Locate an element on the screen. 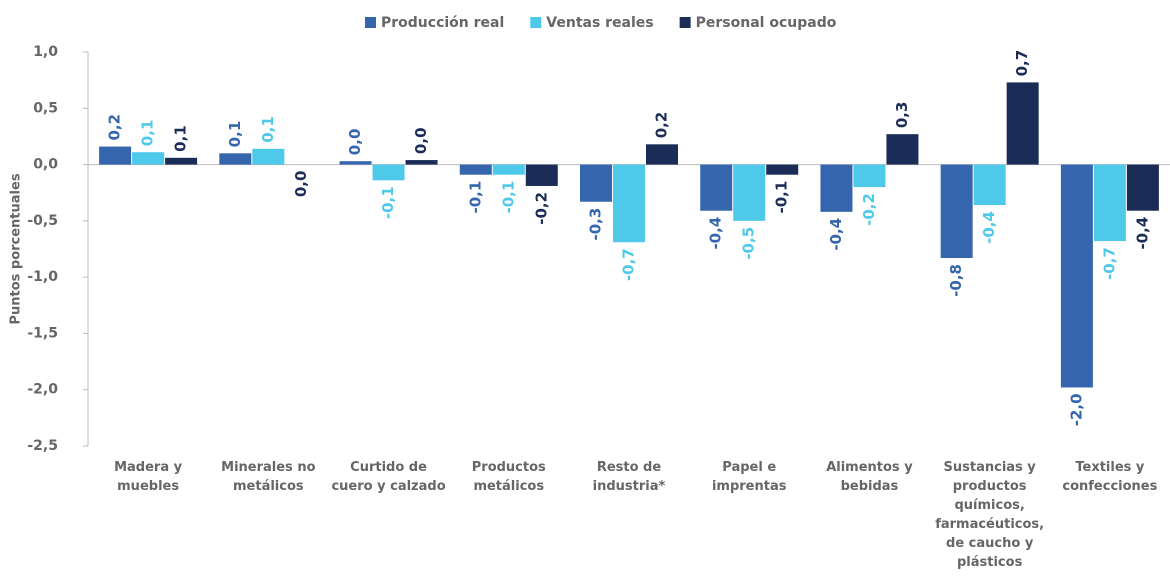 The image size is (1170, 582). x-tick-label: Productos metálicos is located at coordinates (508, 477).